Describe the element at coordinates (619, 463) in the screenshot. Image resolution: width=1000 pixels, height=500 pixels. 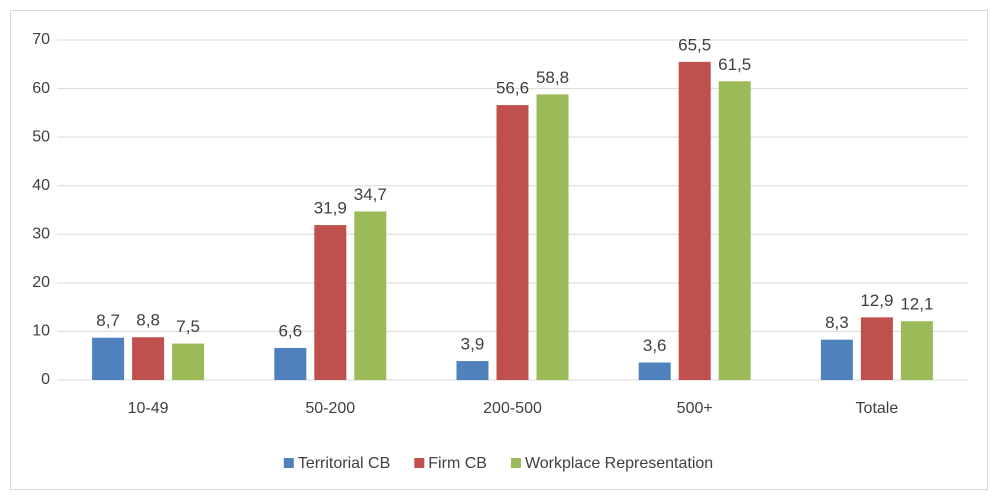
I see `legend-label: Workplace Representation` at that location.